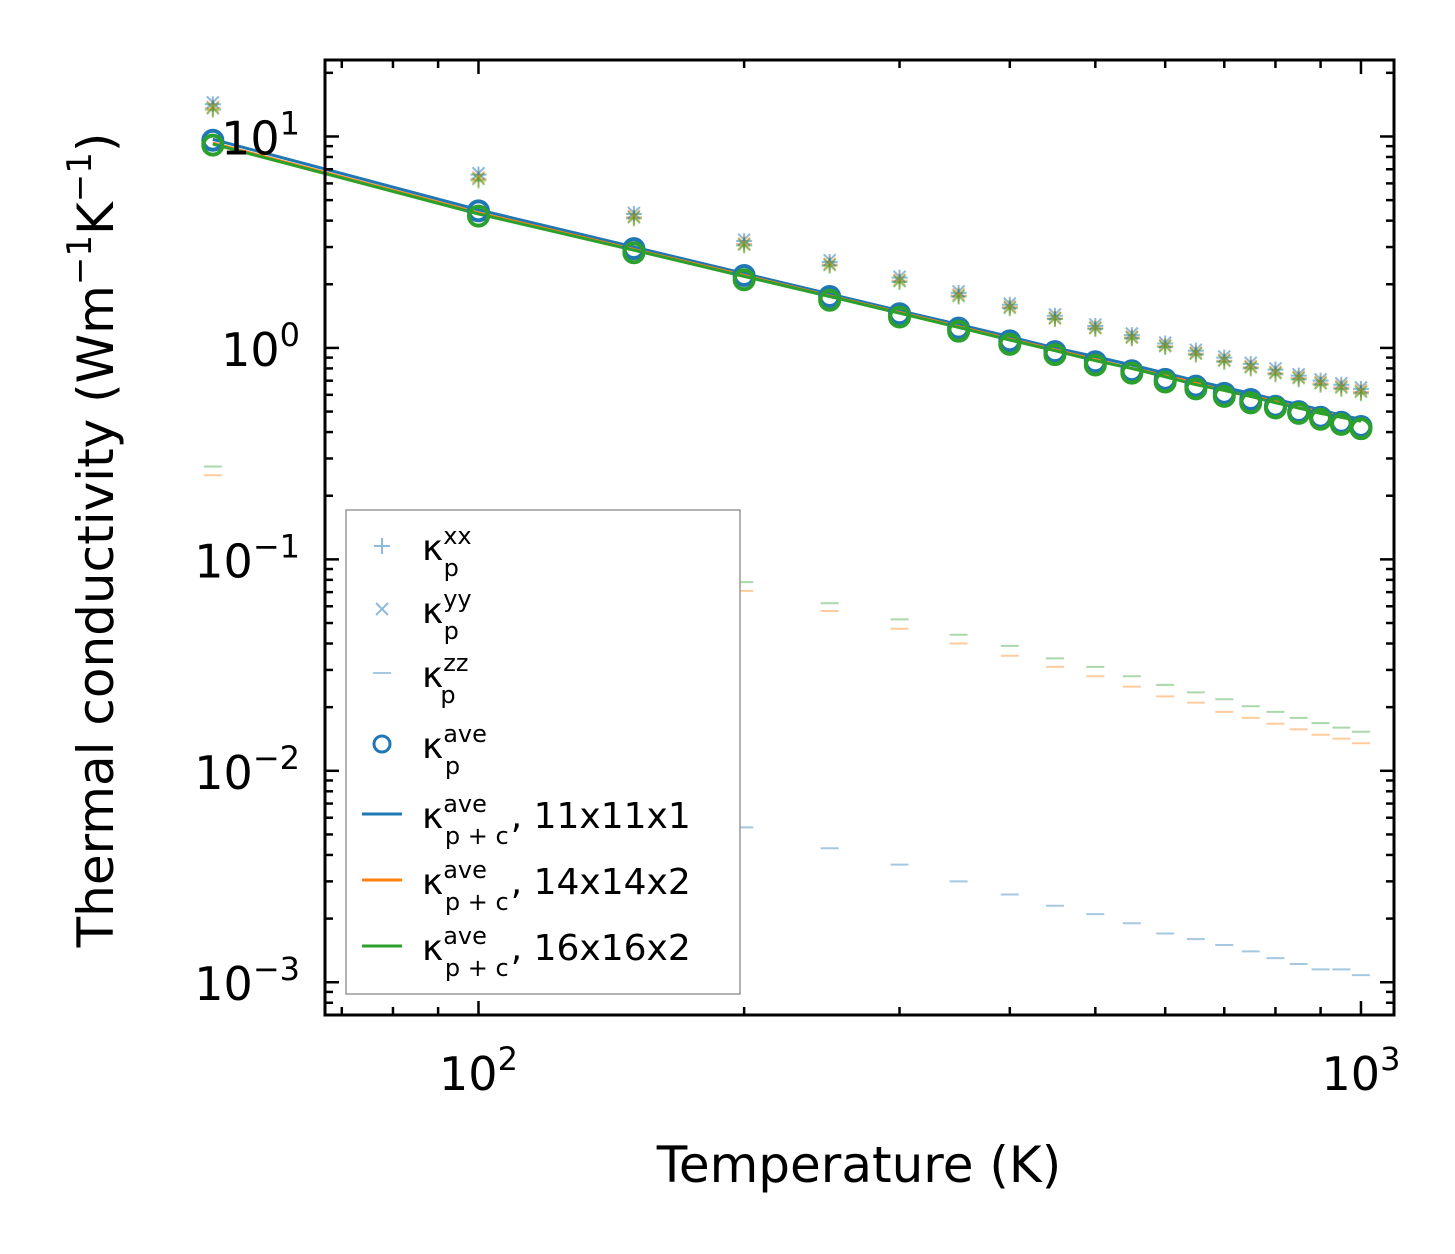 The image size is (1455, 1254). What do you see at coordinates (260, 134) in the screenshot?
I see `y-tick-label: 10¹` at bounding box center [260, 134].